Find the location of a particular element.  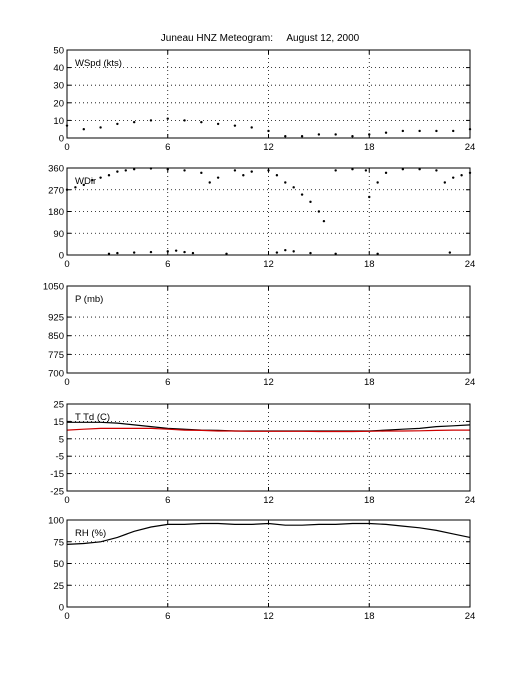

panel-label: RH (%) is located at coordinates (90, 533).